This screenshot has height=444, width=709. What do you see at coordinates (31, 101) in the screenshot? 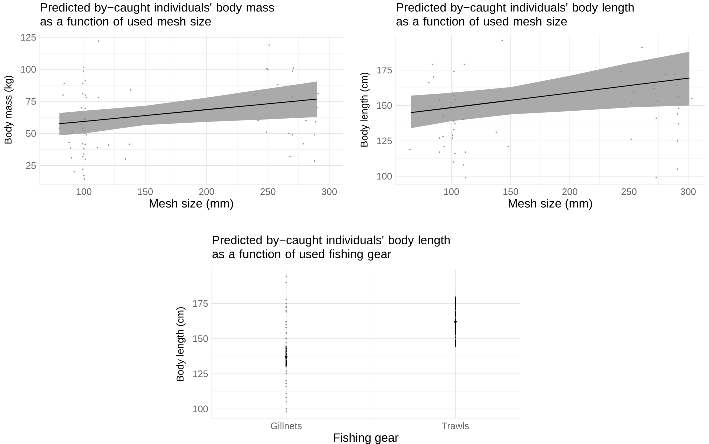
I see `y-tick-label: 75` at bounding box center [31, 101].